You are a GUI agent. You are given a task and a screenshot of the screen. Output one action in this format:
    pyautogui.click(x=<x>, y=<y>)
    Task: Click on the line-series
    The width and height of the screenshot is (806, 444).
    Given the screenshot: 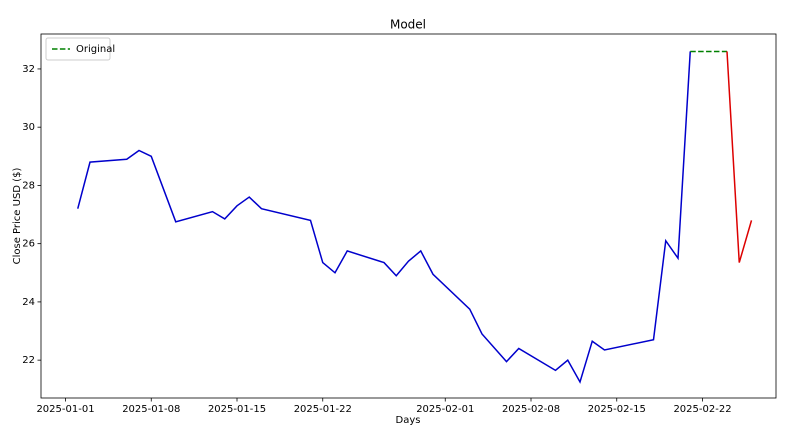 What is the action you would take?
    pyautogui.click(x=739, y=157)
    